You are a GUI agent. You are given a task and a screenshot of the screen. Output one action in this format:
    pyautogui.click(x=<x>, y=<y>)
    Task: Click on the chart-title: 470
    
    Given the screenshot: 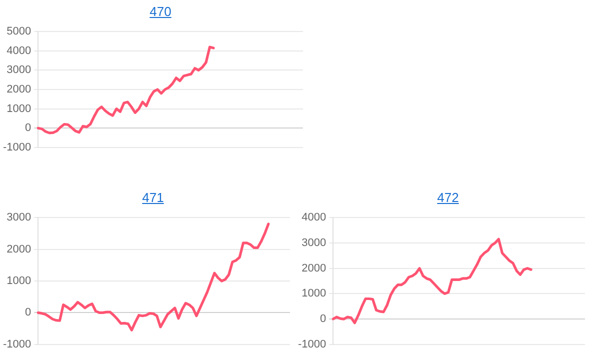 What is the action you would take?
    pyautogui.click(x=160, y=12)
    